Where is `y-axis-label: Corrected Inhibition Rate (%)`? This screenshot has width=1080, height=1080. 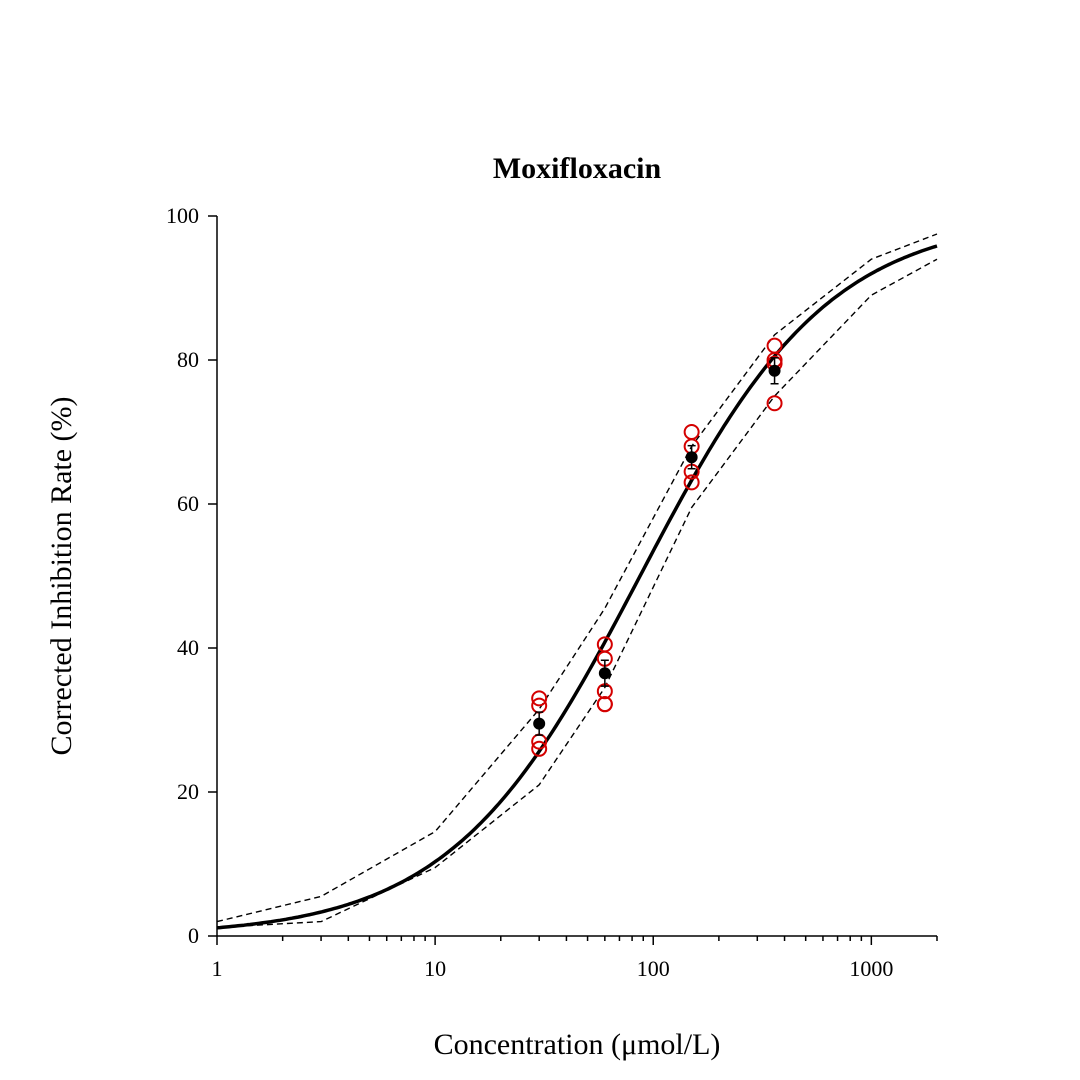 y-axis-label: Corrected Inhibition Rate (%) is located at coordinates (61, 575).